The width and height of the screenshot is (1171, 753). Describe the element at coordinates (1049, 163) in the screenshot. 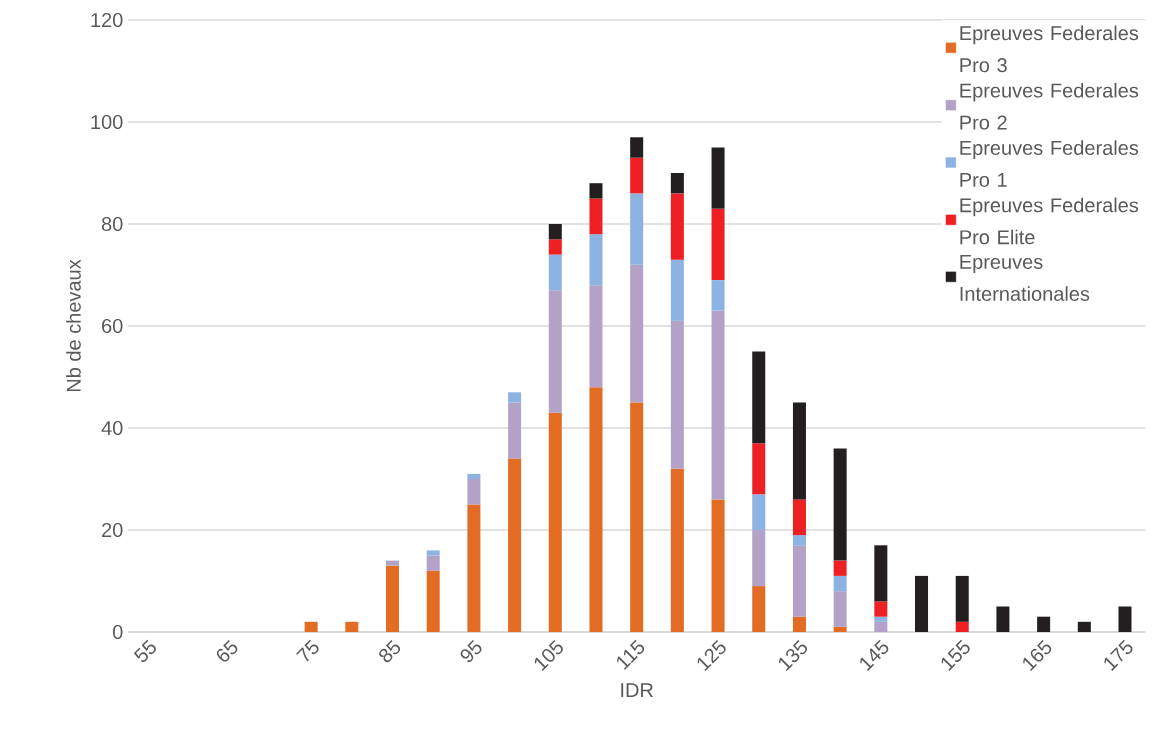

I see `legend-label: Epreuves Federales Pro 1` at that location.